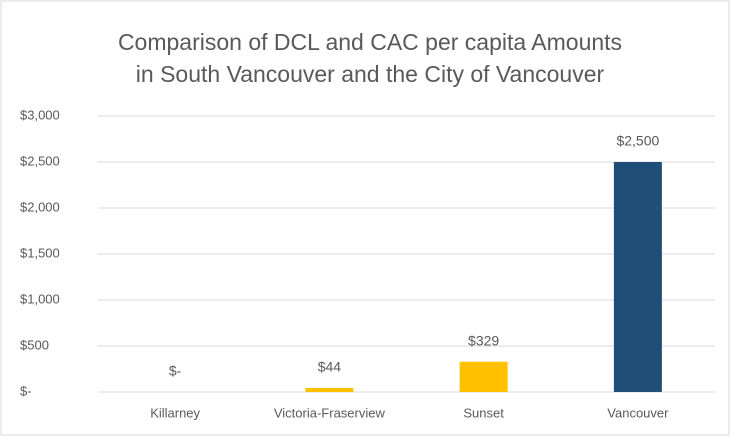 The image size is (731, 437). I want to click on y-tick-label: $-, so click(26, 390).